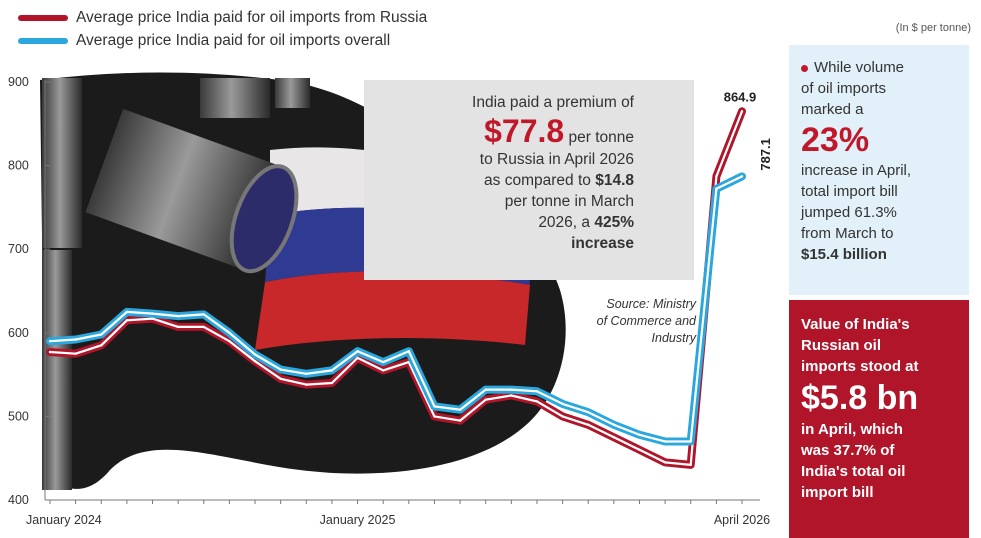 Image resolution: width=981 pixels, height=538 pixels. I want to click on sidebar-top-line-6: total import bill, so click(849, 191).